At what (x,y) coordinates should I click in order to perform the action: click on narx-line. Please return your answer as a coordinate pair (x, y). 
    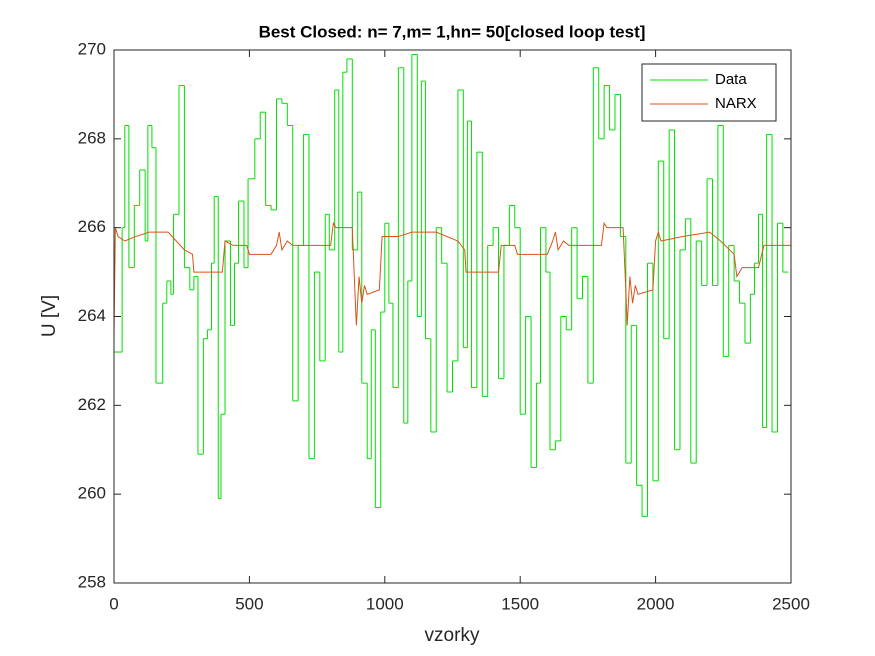
    Looking at the image, I should click on (452, 278).